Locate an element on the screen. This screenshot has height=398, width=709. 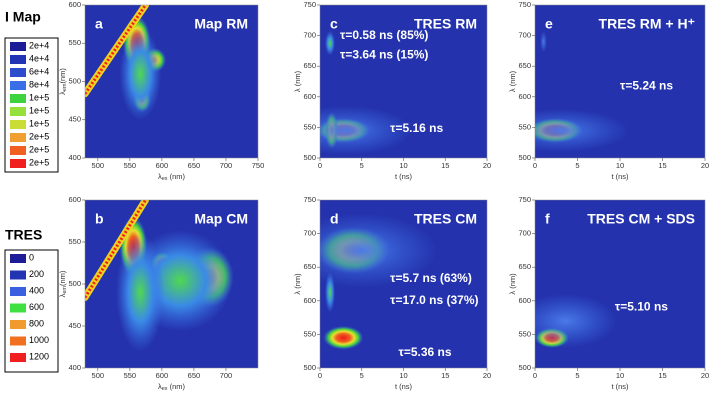
y-axis-label: λem(nm) is located at coordinates (63, 81).